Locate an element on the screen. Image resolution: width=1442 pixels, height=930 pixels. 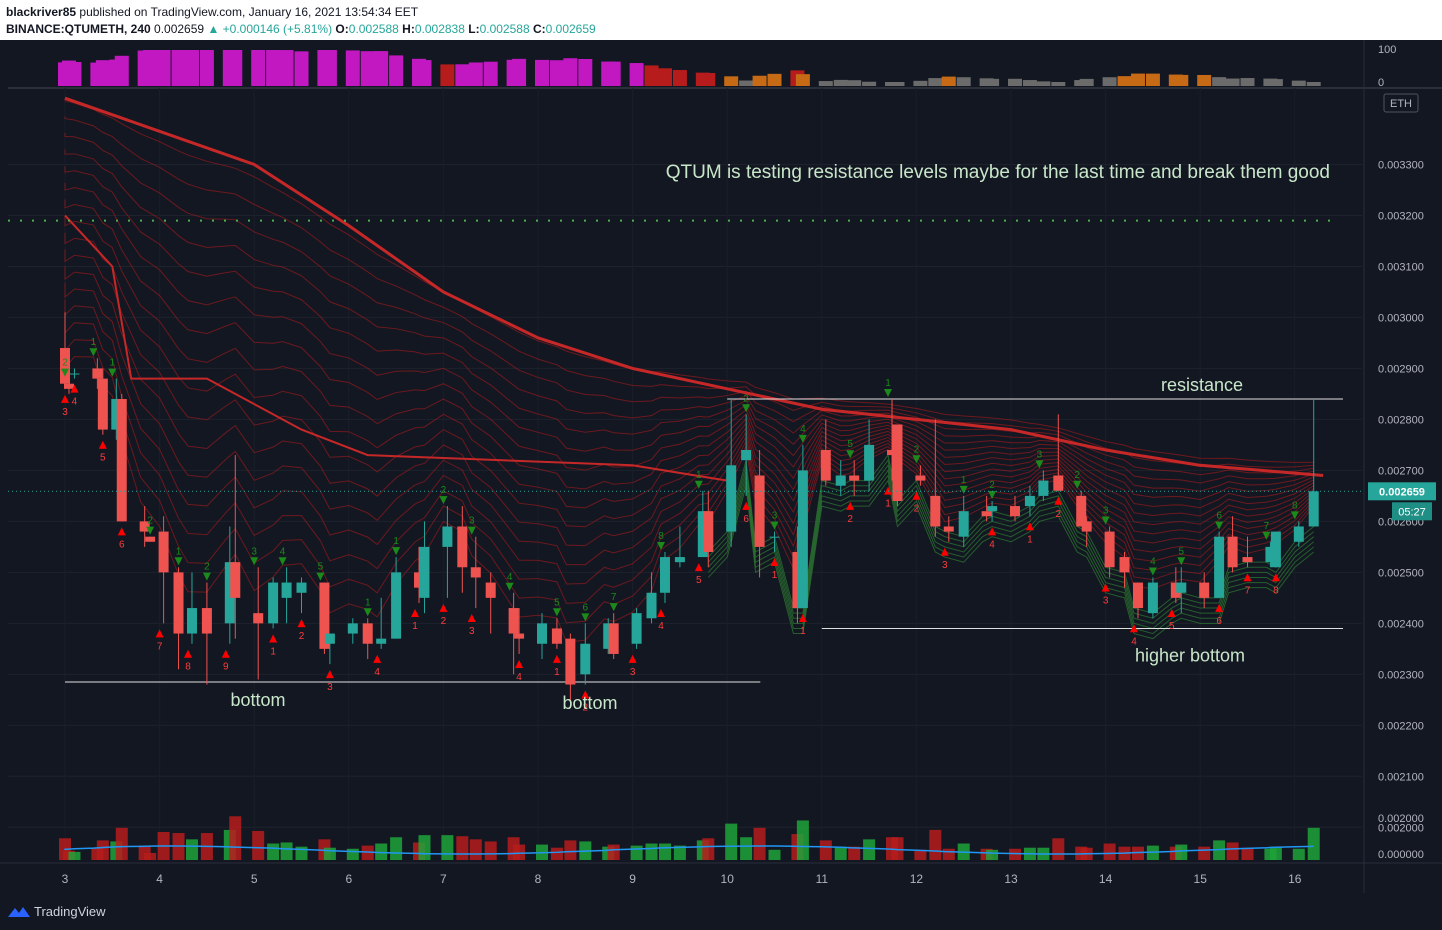
x-tick-label: 3 is located at coordinates (65, 879).